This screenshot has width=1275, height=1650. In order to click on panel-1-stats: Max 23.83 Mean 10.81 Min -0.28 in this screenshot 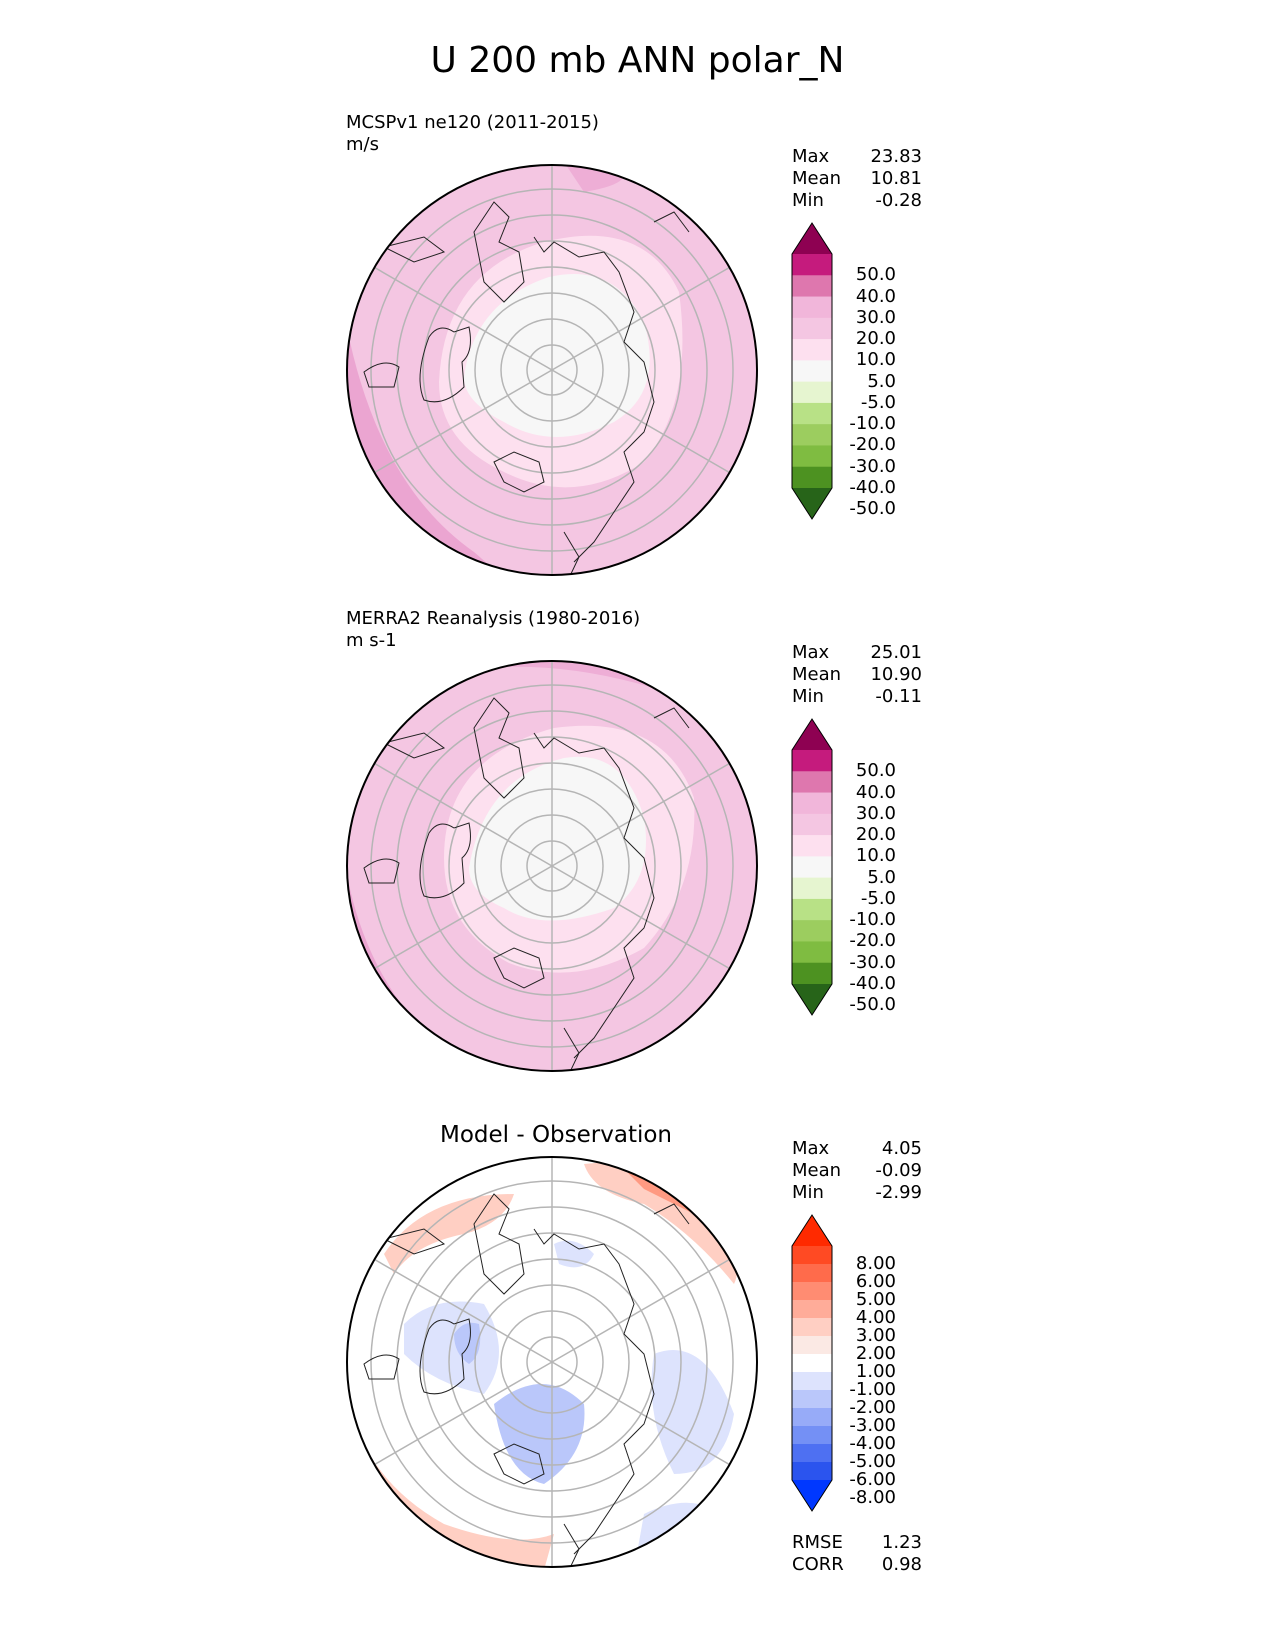, I will do `click(857, 179)`.